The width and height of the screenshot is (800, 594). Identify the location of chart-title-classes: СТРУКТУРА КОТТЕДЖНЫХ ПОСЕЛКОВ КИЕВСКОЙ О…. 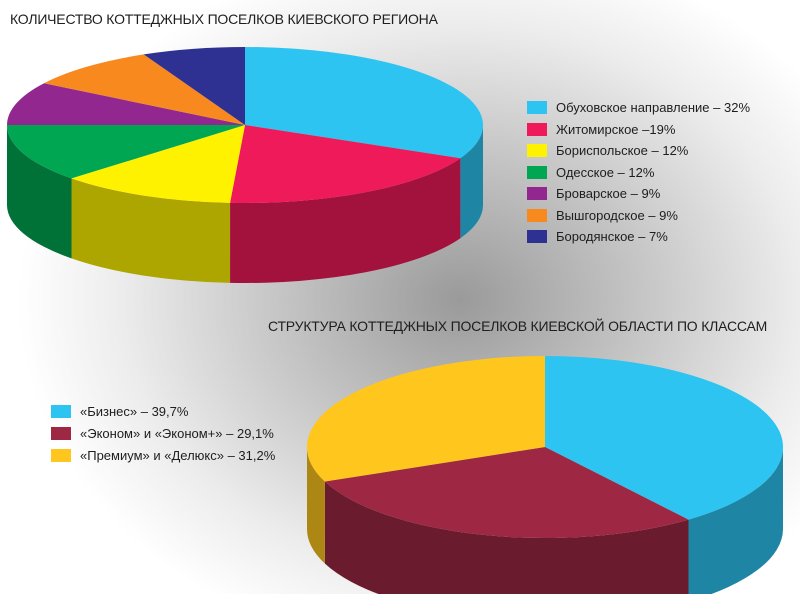
(518, 326).